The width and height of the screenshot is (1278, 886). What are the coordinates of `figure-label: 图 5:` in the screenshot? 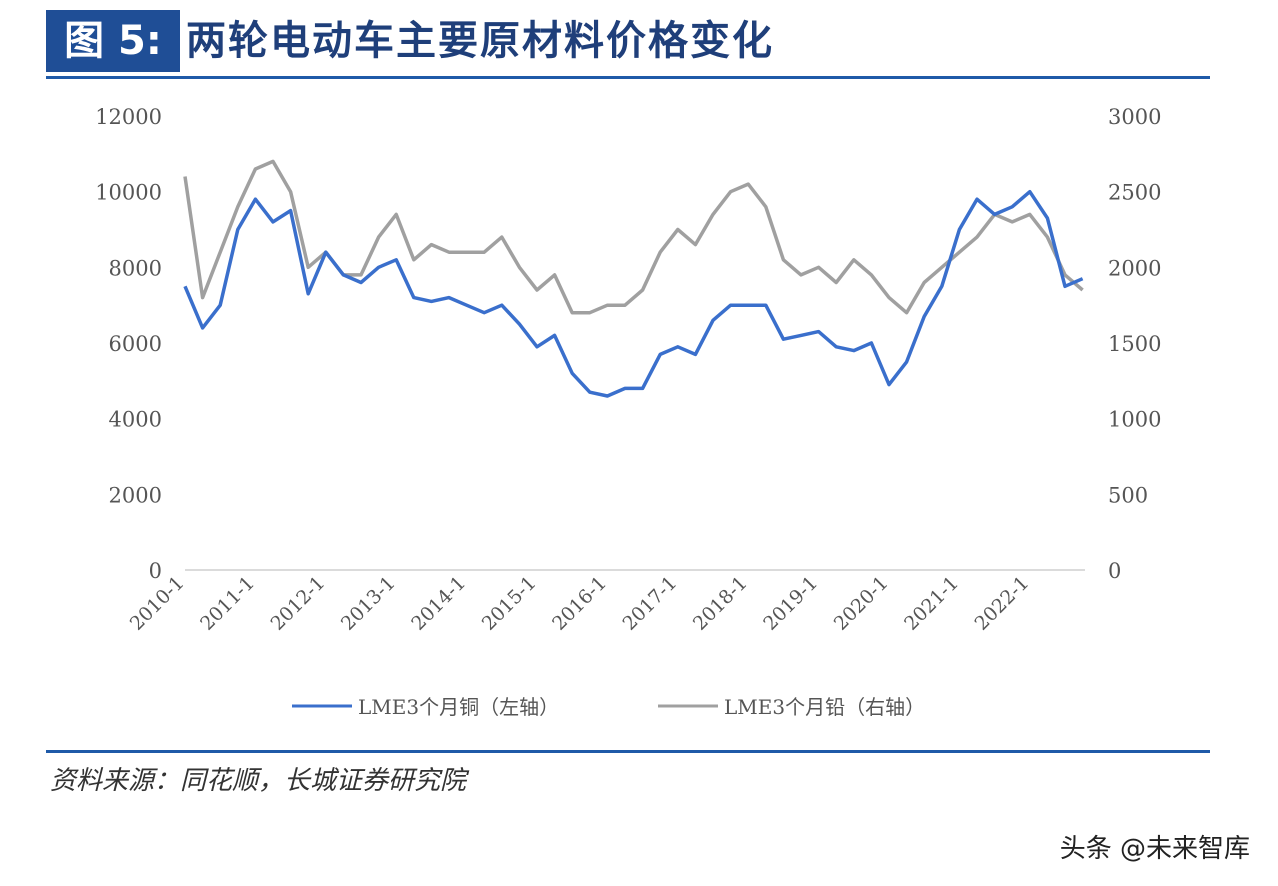 It's located at (113, 41).